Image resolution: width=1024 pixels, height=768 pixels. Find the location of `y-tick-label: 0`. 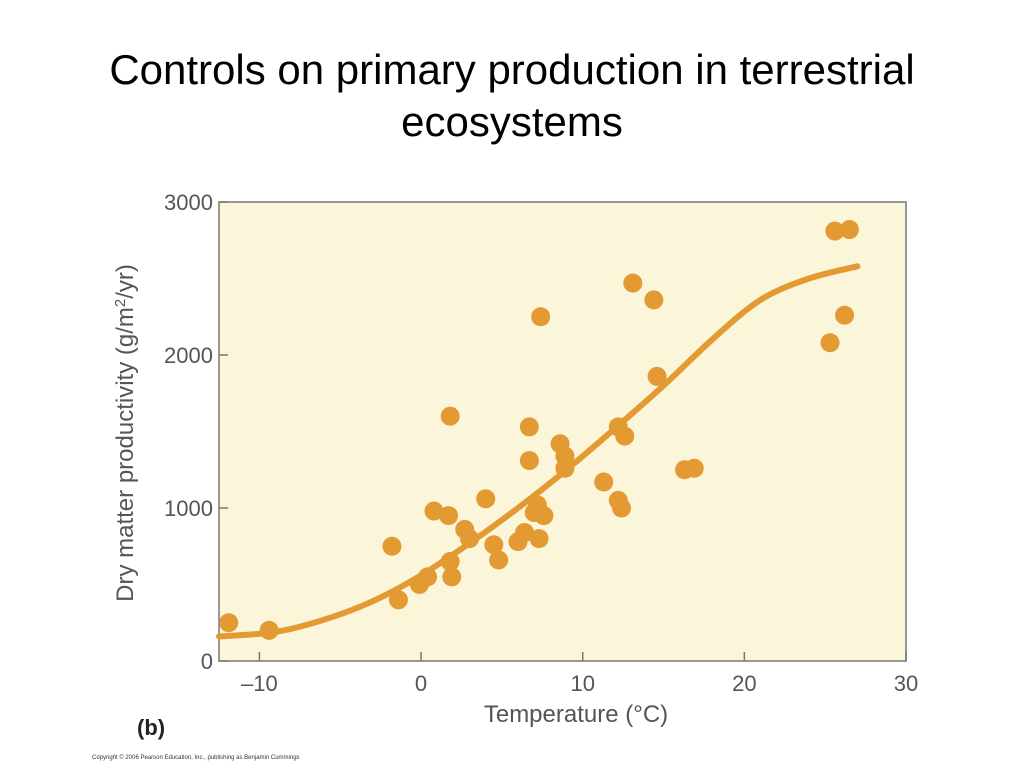

y-tick-label: 0 is located at coordinates (207, 661).